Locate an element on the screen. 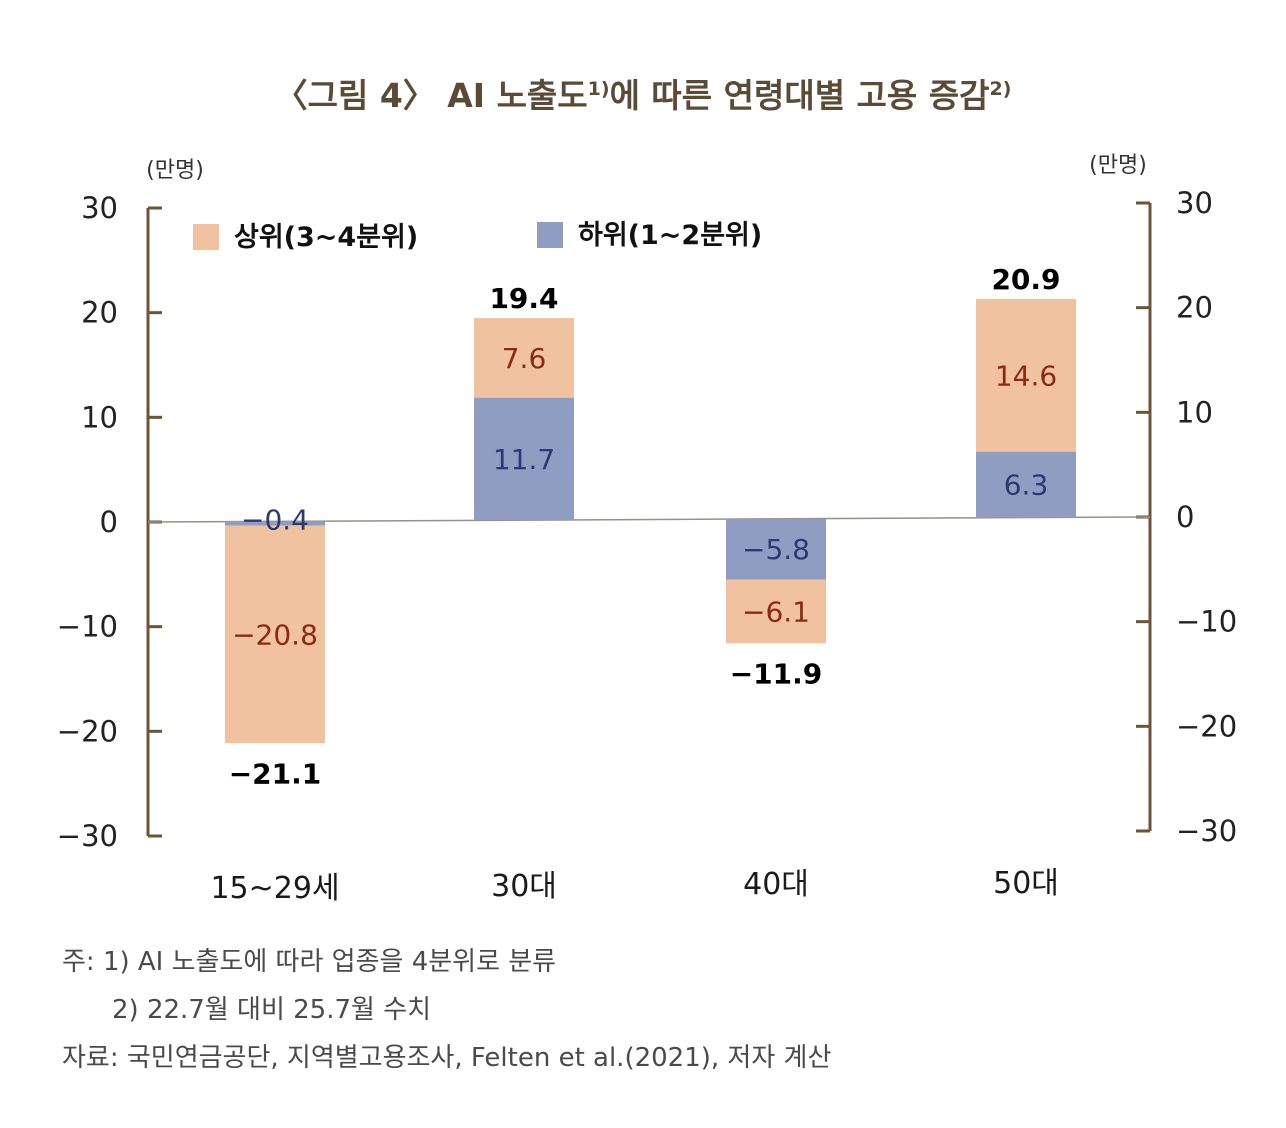 The width and height of the screenshot is (1286, 1128). note-2: 2) 22.7월 대비 25.7월 수치 is located at coordinates (272, 1010).